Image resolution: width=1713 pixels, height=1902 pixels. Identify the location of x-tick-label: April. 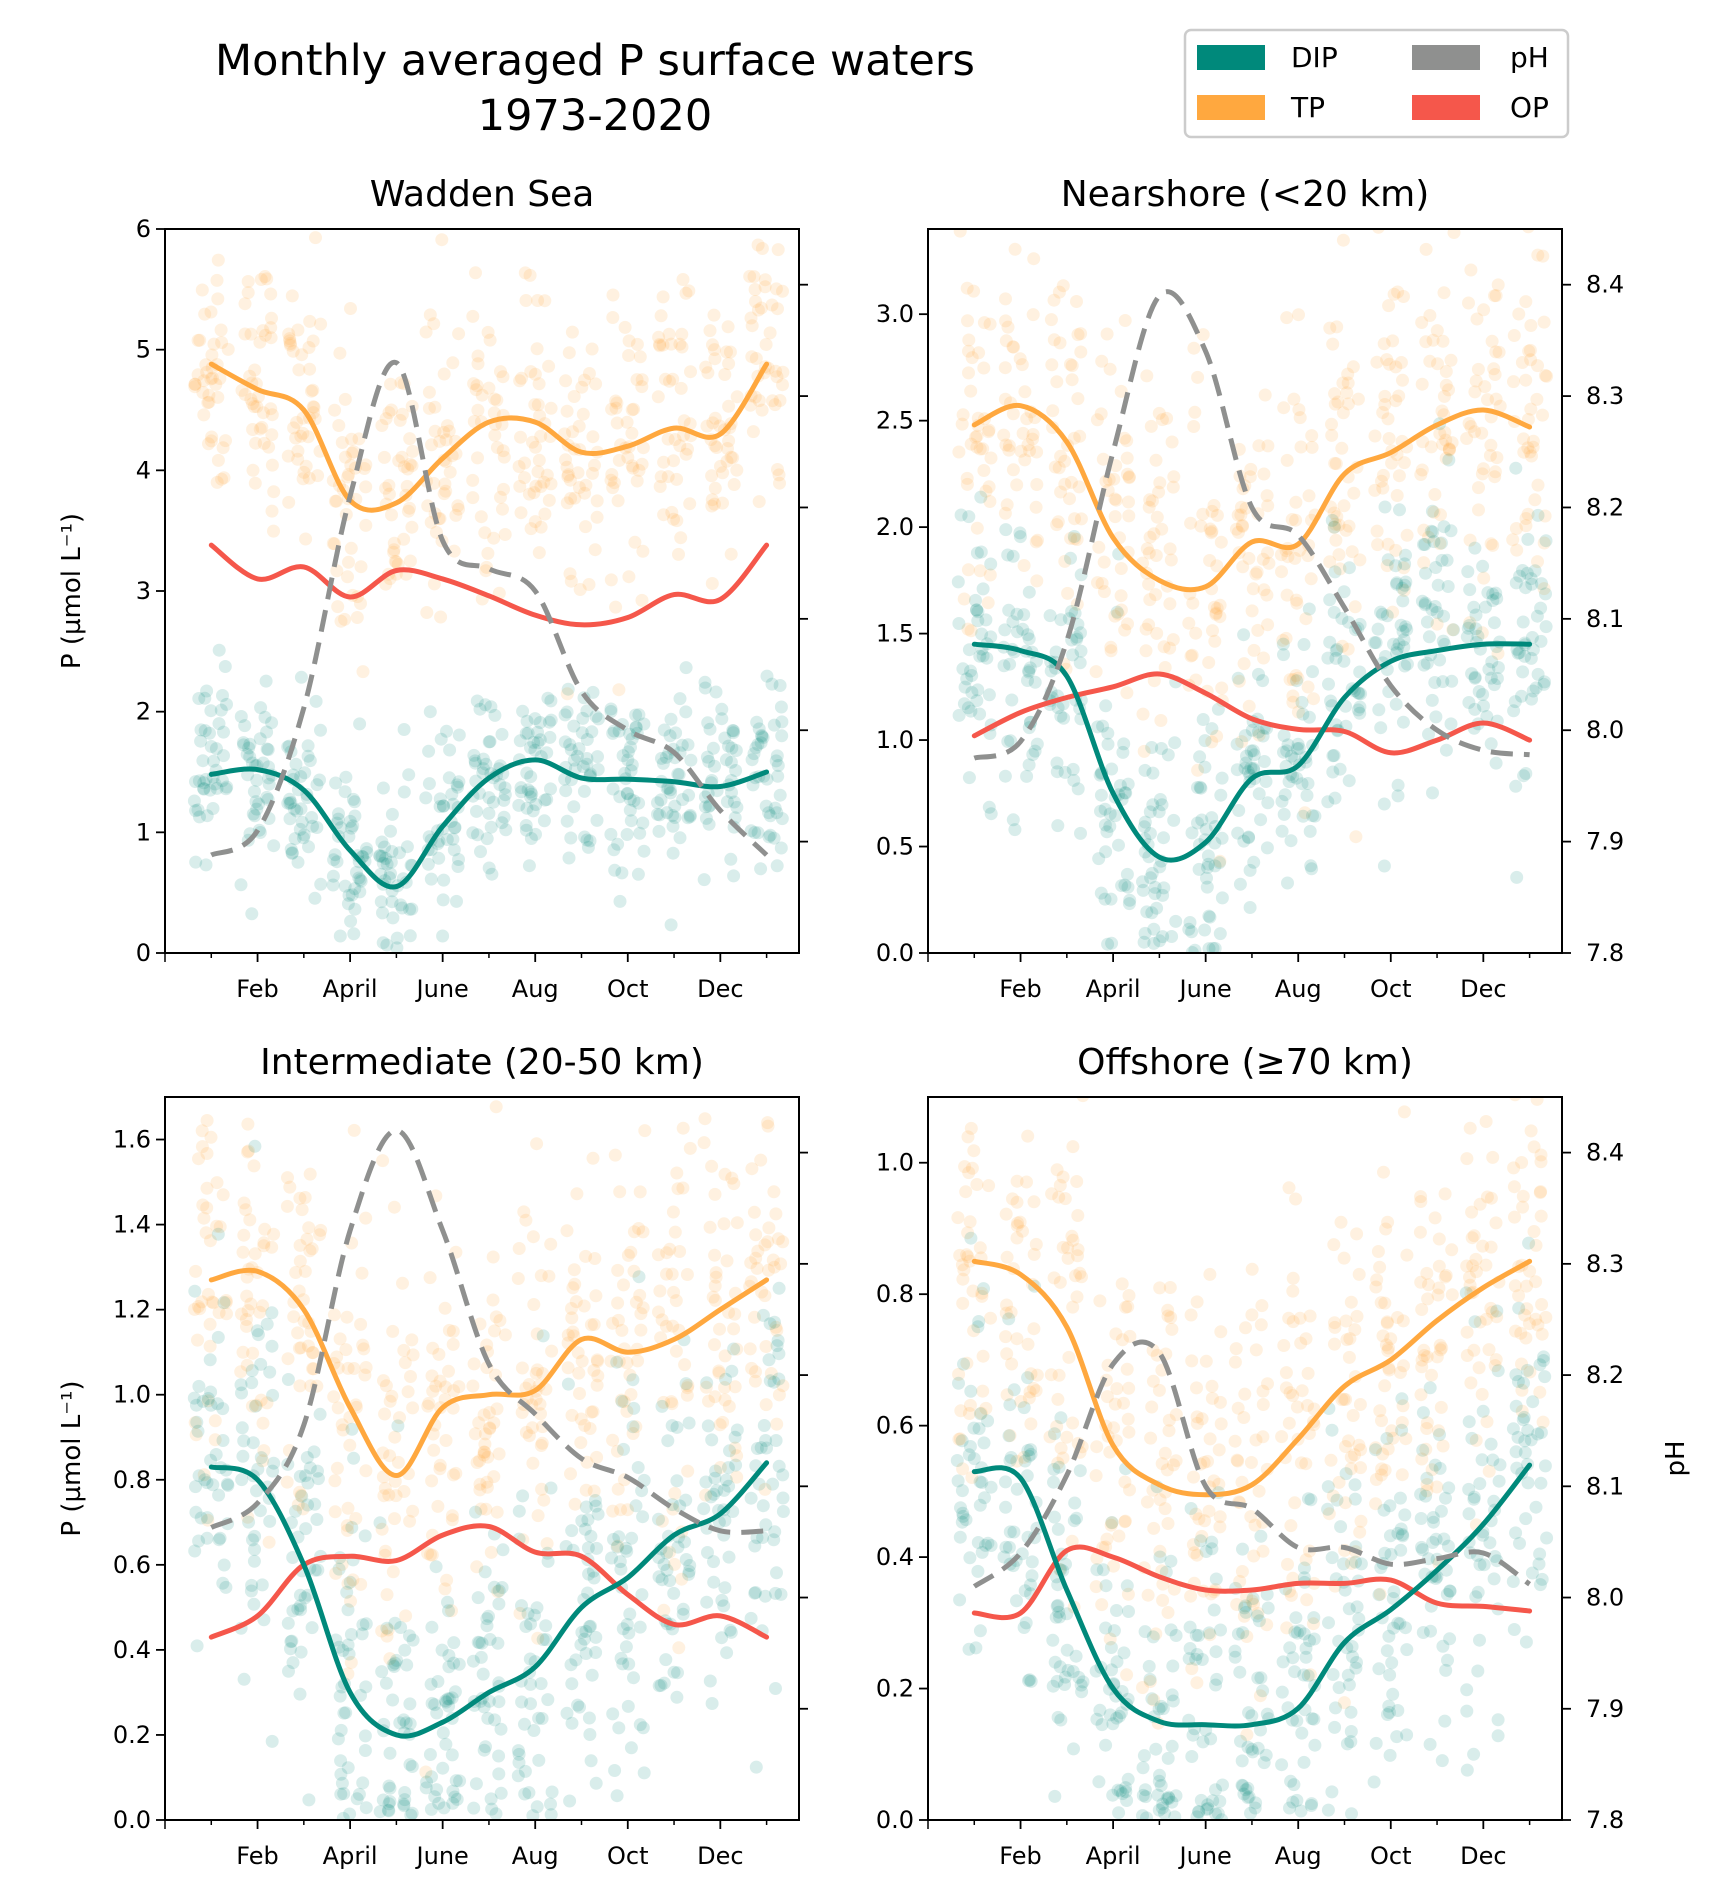
(350, 989).